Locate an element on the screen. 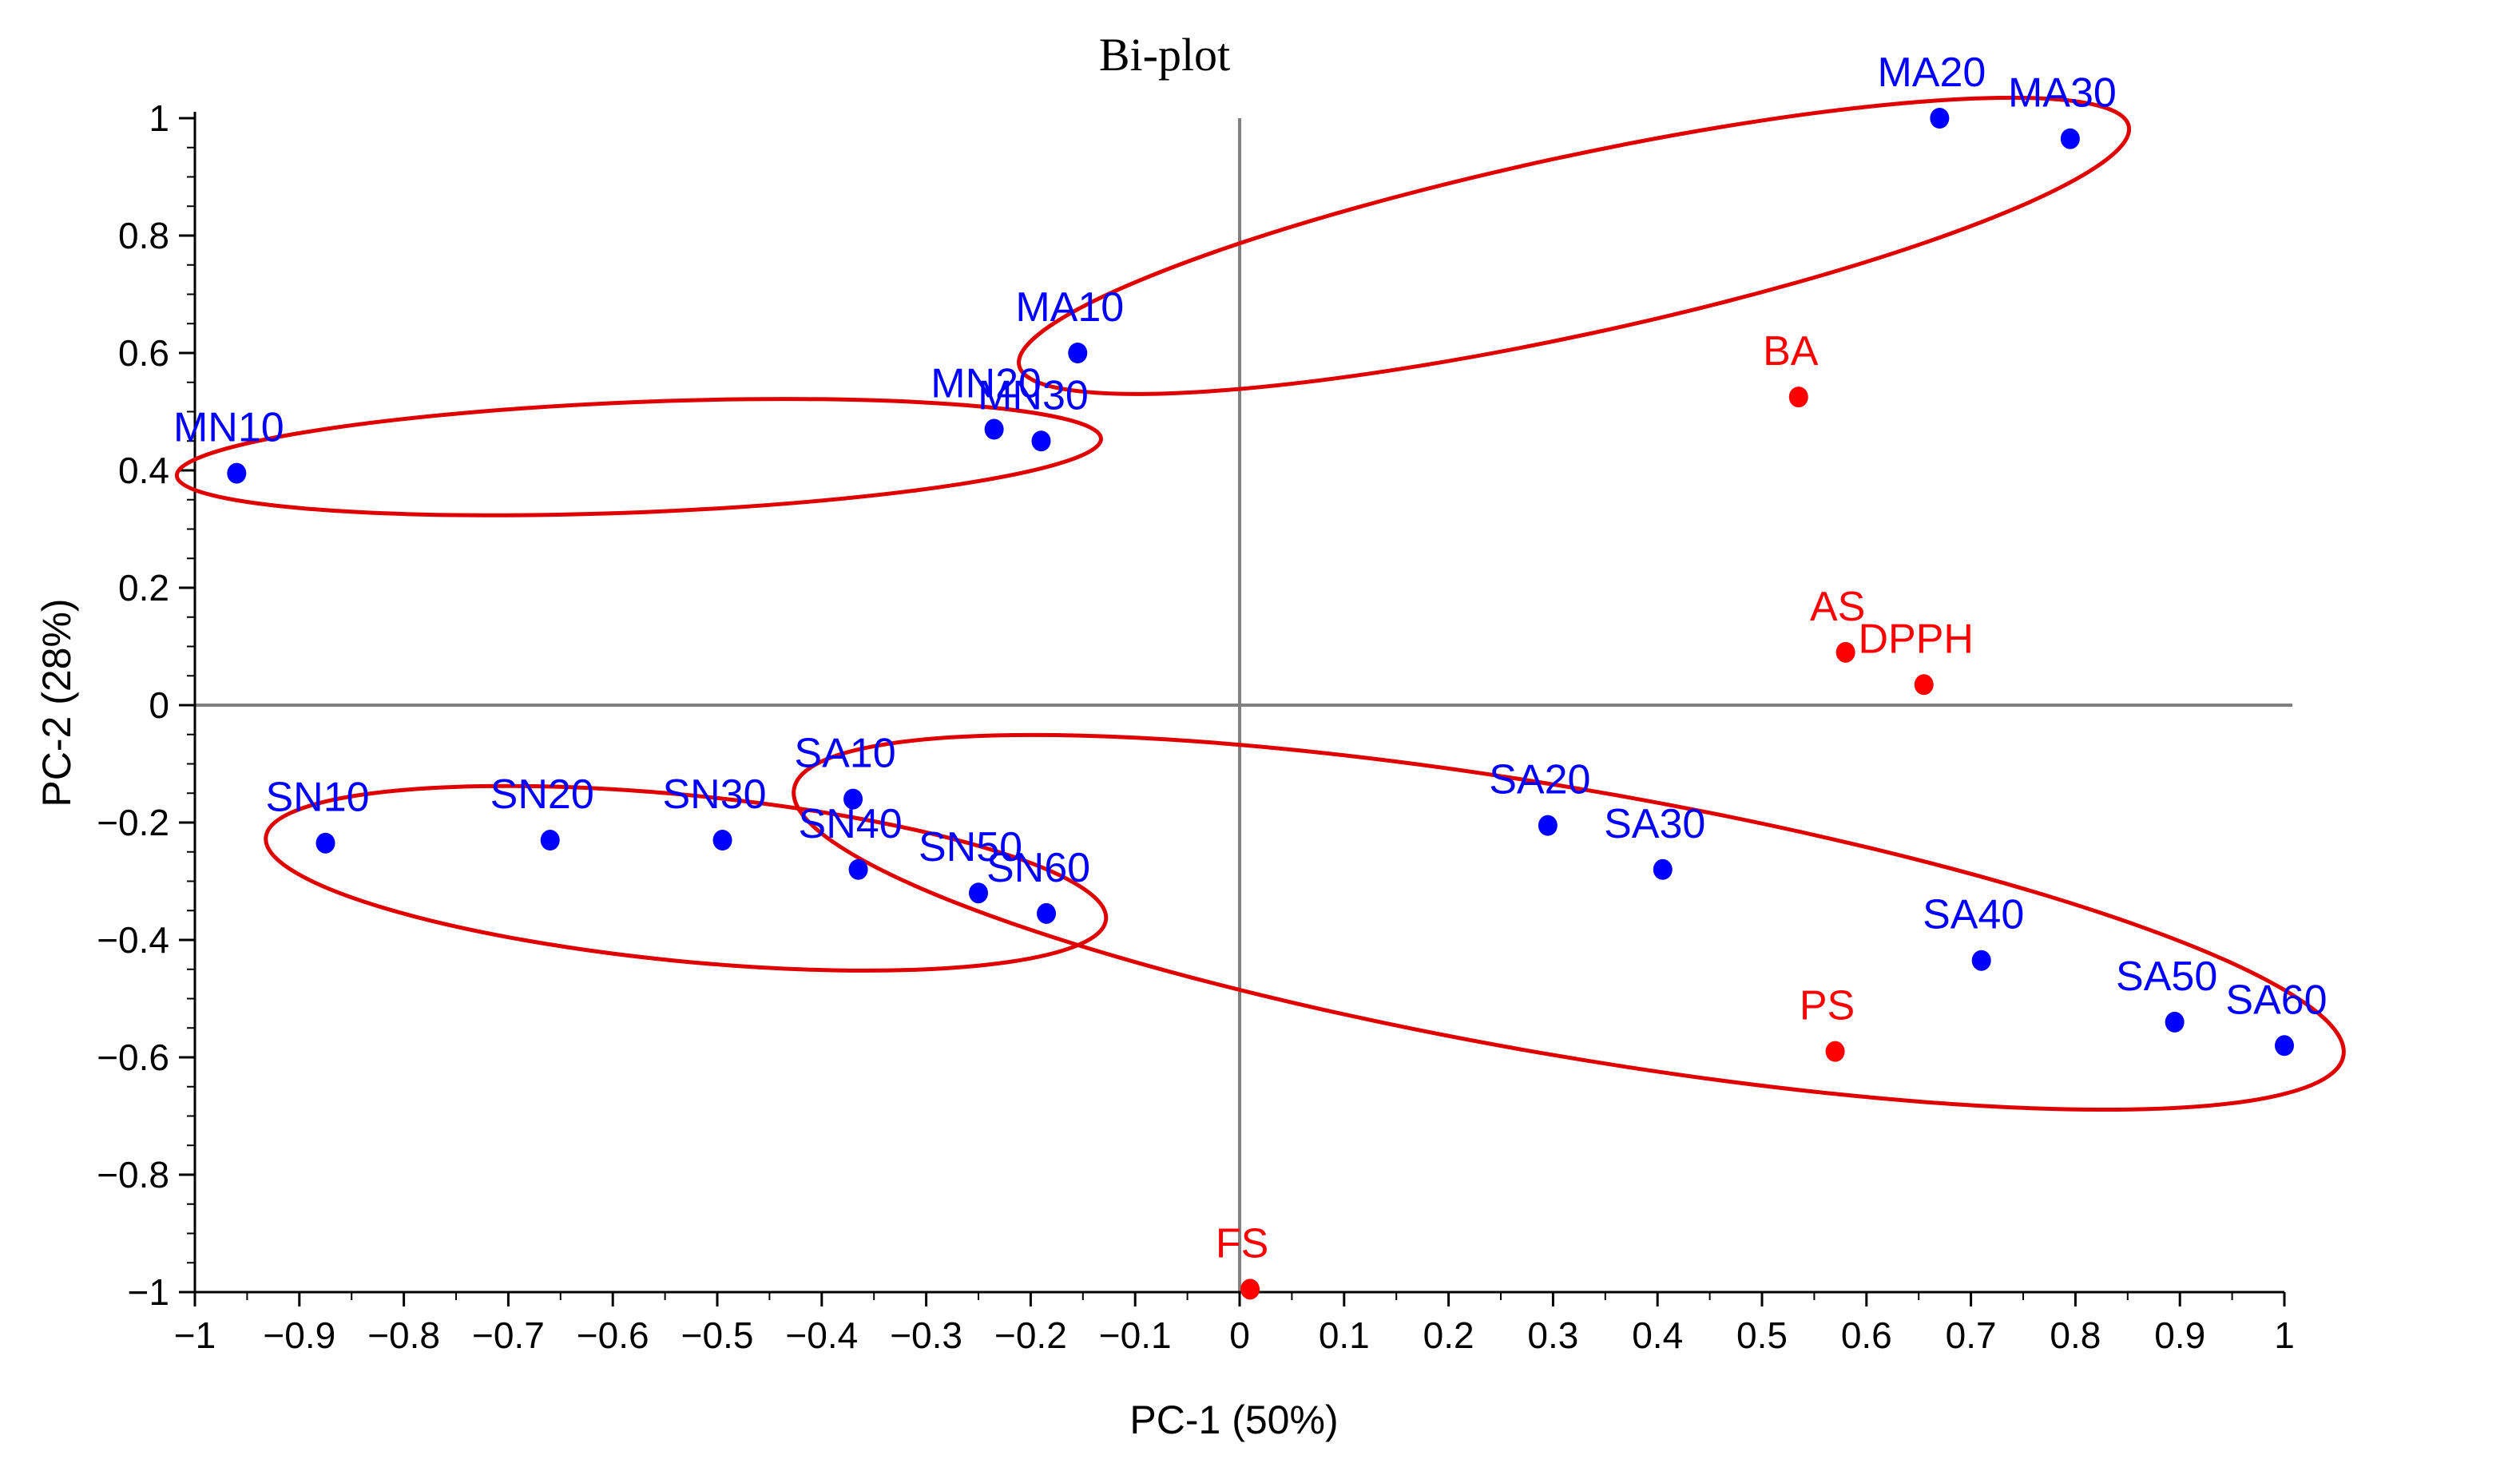 The height and width of the screenshot is (1467, 2520). x-tick-label: −0.1 is located at coordinates (1135, 1335).